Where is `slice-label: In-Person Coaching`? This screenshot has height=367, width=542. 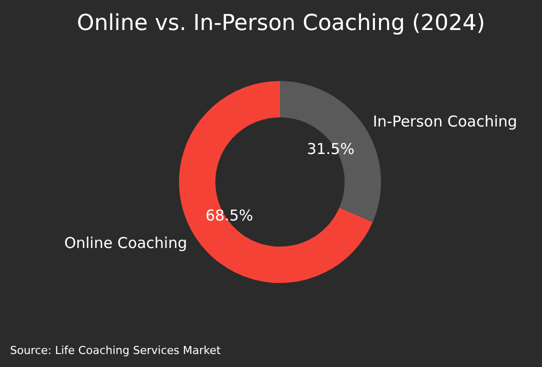 slice-label: In-Person Coaching is located at coordinates (445, 121).